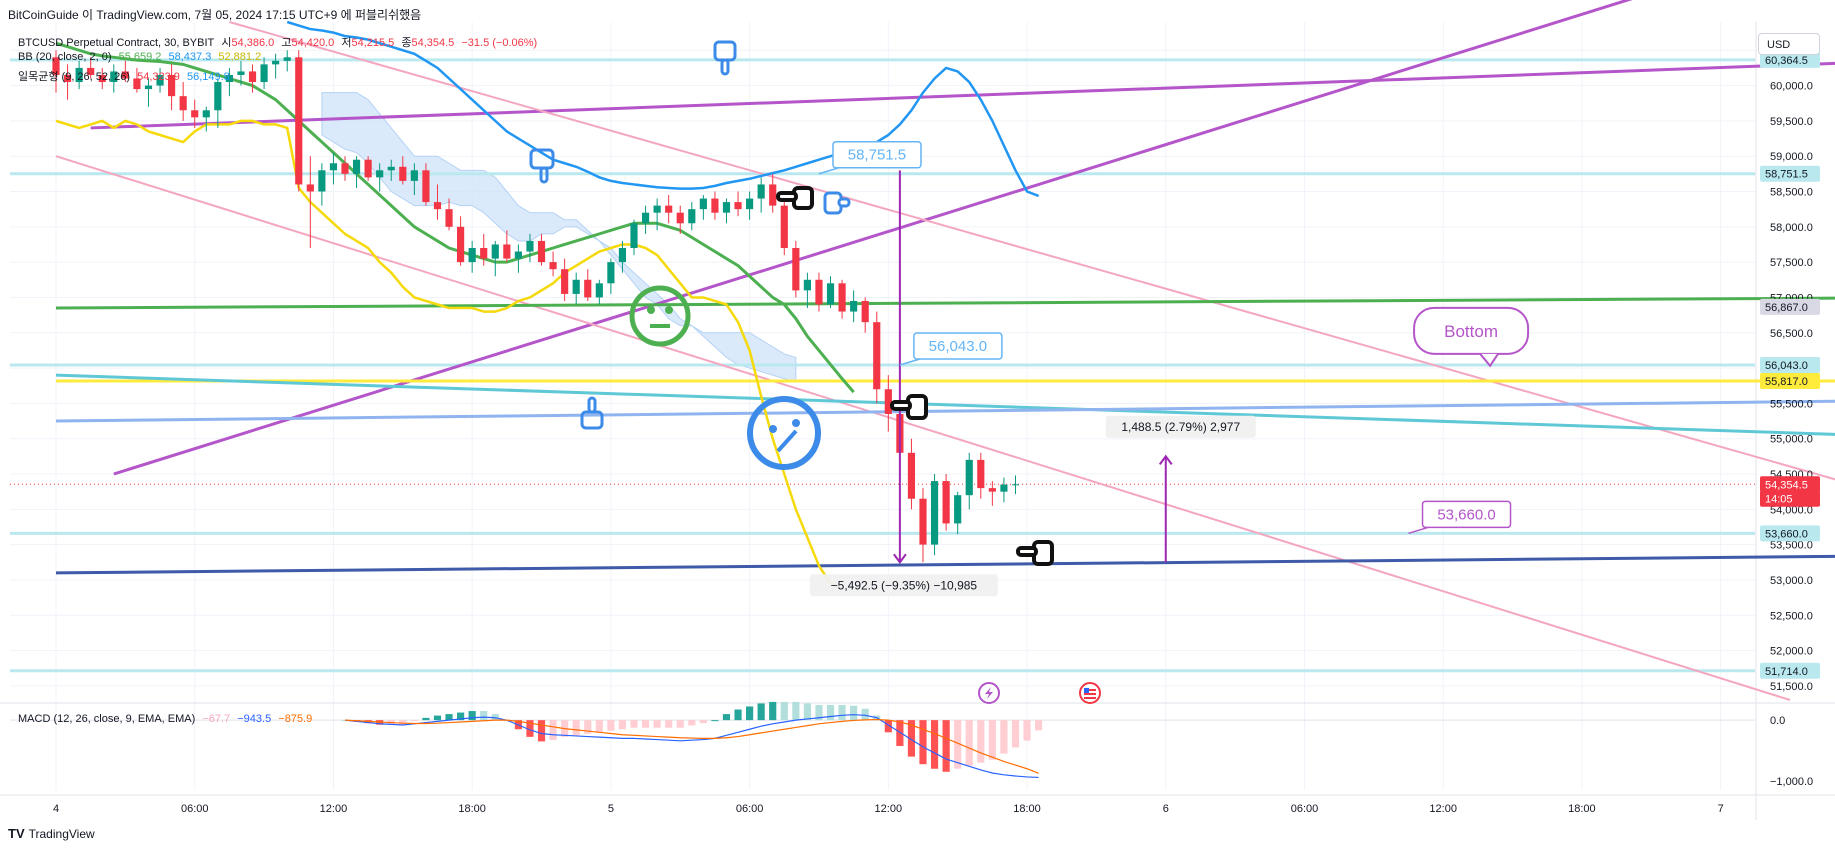 The width and height of the screenshot is (1835, 849). What do you see at coordinates (116, 43) in the screenshot?
I see `legend-symbol: BTCUSD Perpetual Contract, 30, BYBIT` at bounding box center [116, 43].